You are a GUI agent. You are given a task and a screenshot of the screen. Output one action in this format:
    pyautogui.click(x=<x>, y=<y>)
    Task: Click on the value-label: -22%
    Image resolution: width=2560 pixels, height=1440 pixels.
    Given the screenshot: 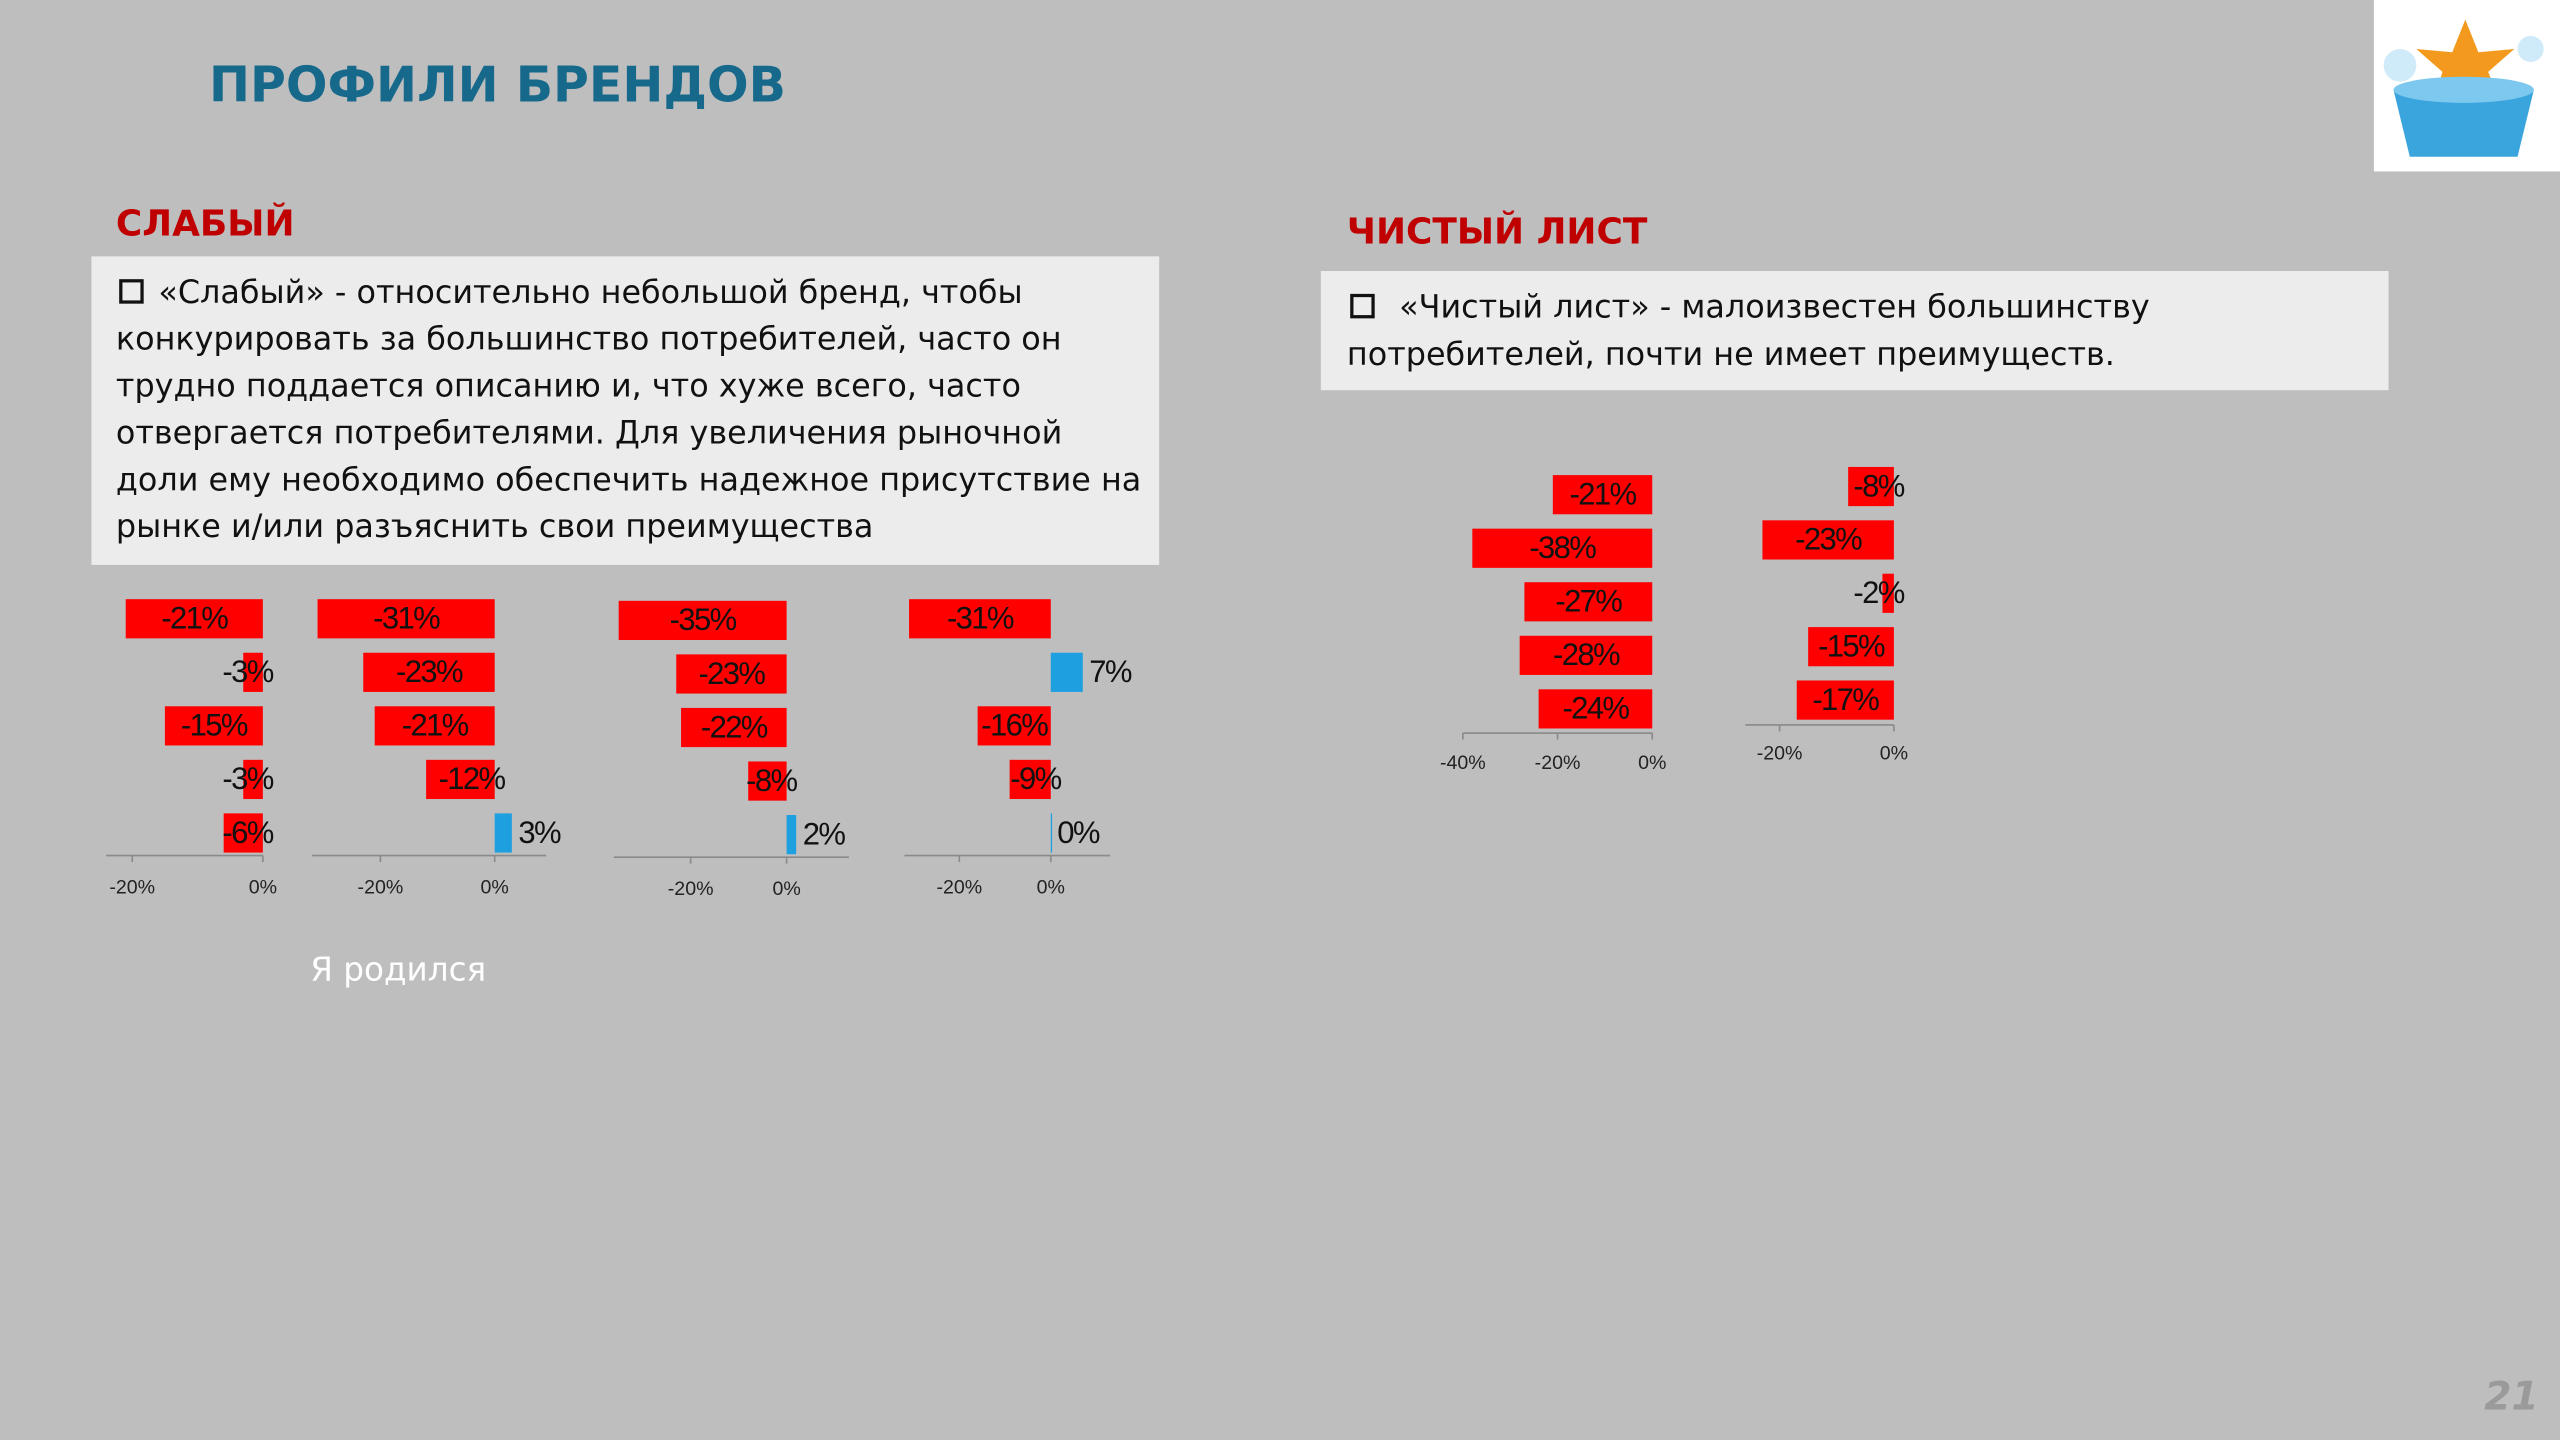 What is the action you would take?
    pyautogui.click(x=734, y=726)
    